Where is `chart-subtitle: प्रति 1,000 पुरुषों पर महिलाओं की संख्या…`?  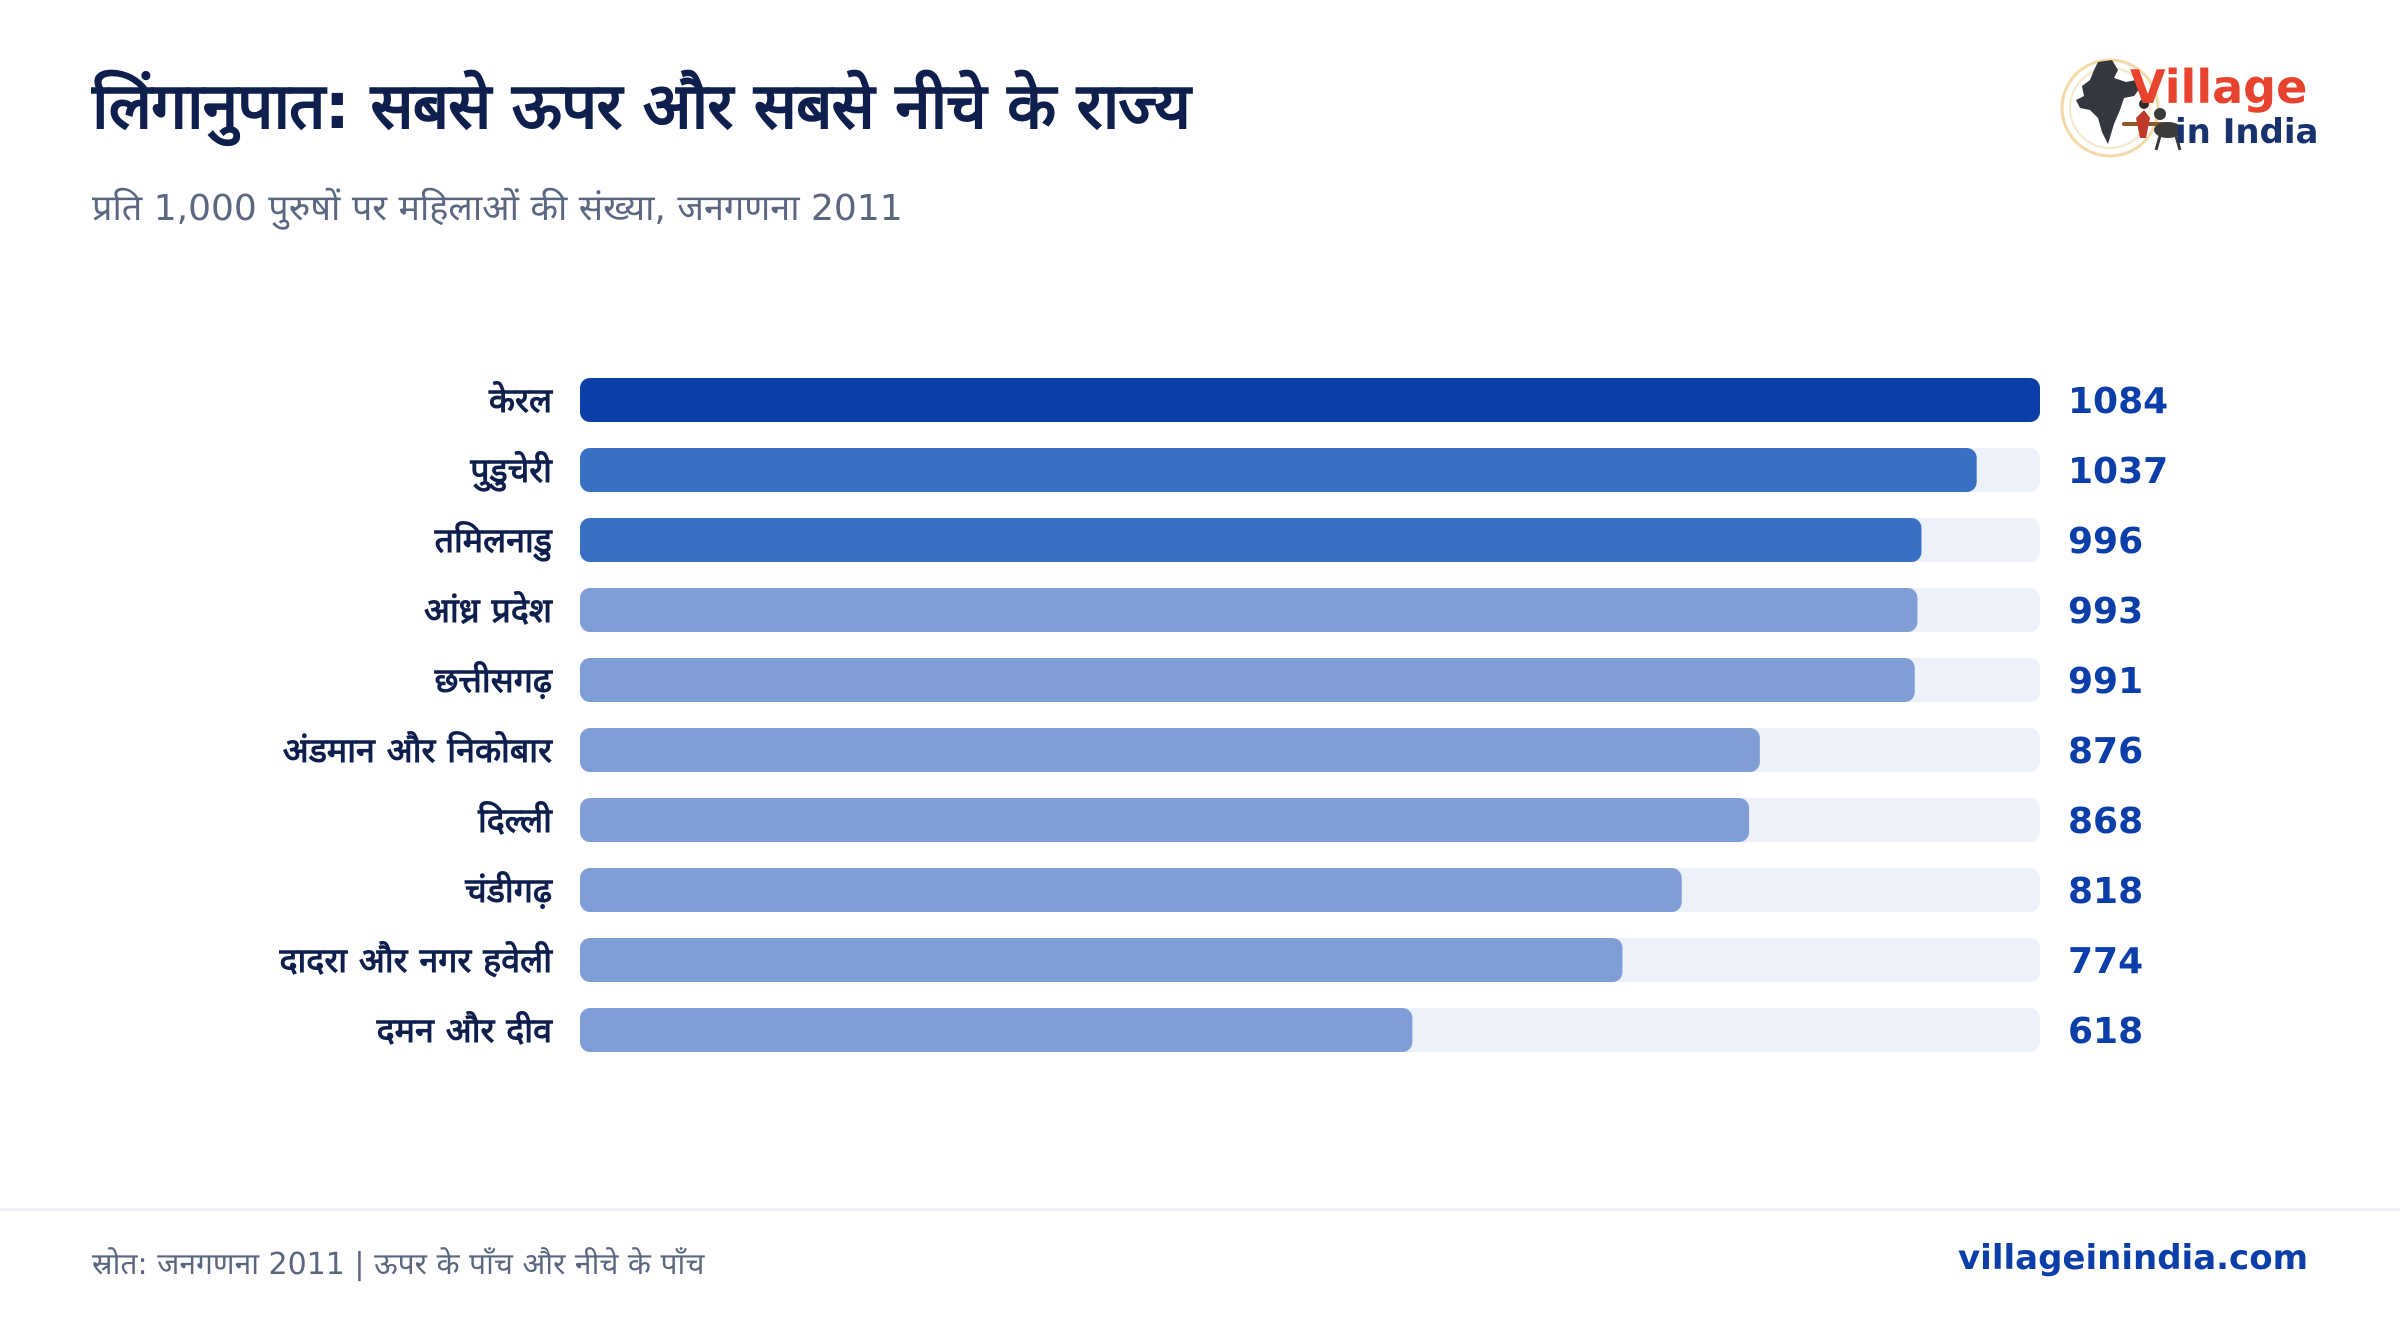
chart-subtitle: प्रति 1,000 पुरुषों पर महिलाओं की संख्या… is located at coordinates (497, 208).